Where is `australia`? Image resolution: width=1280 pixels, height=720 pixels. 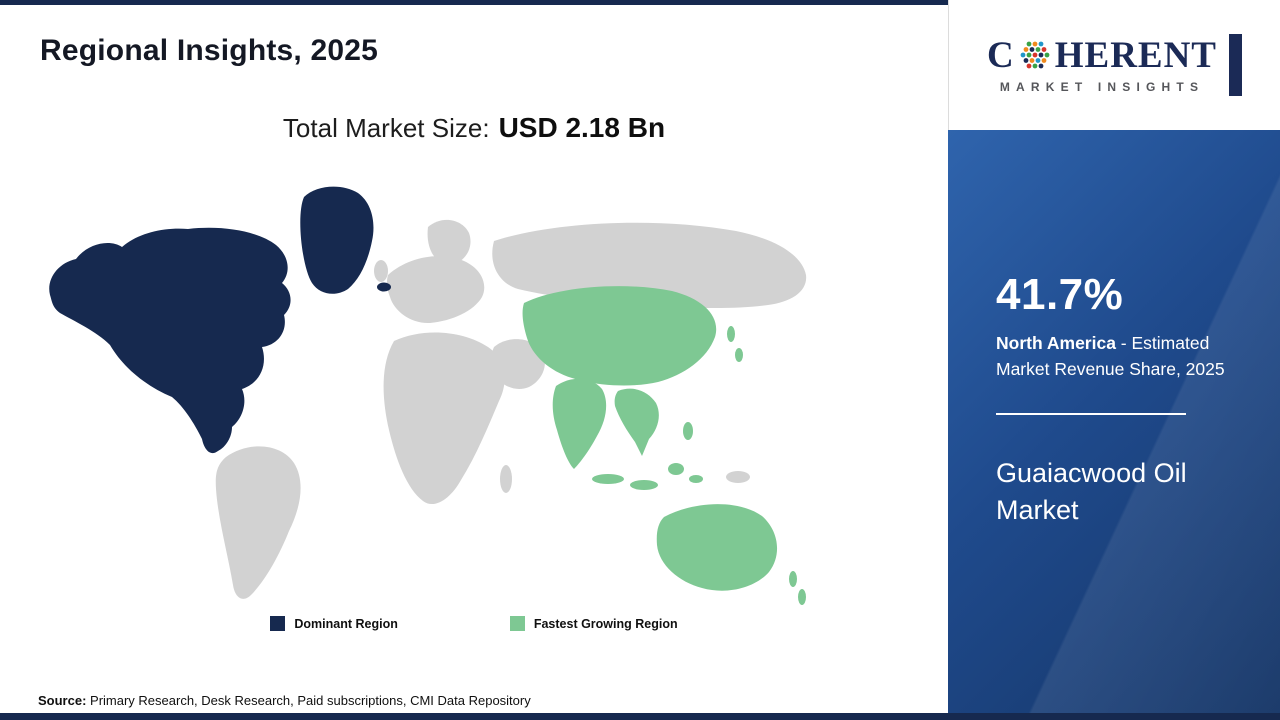 australia is located at coordinates (717, 547).